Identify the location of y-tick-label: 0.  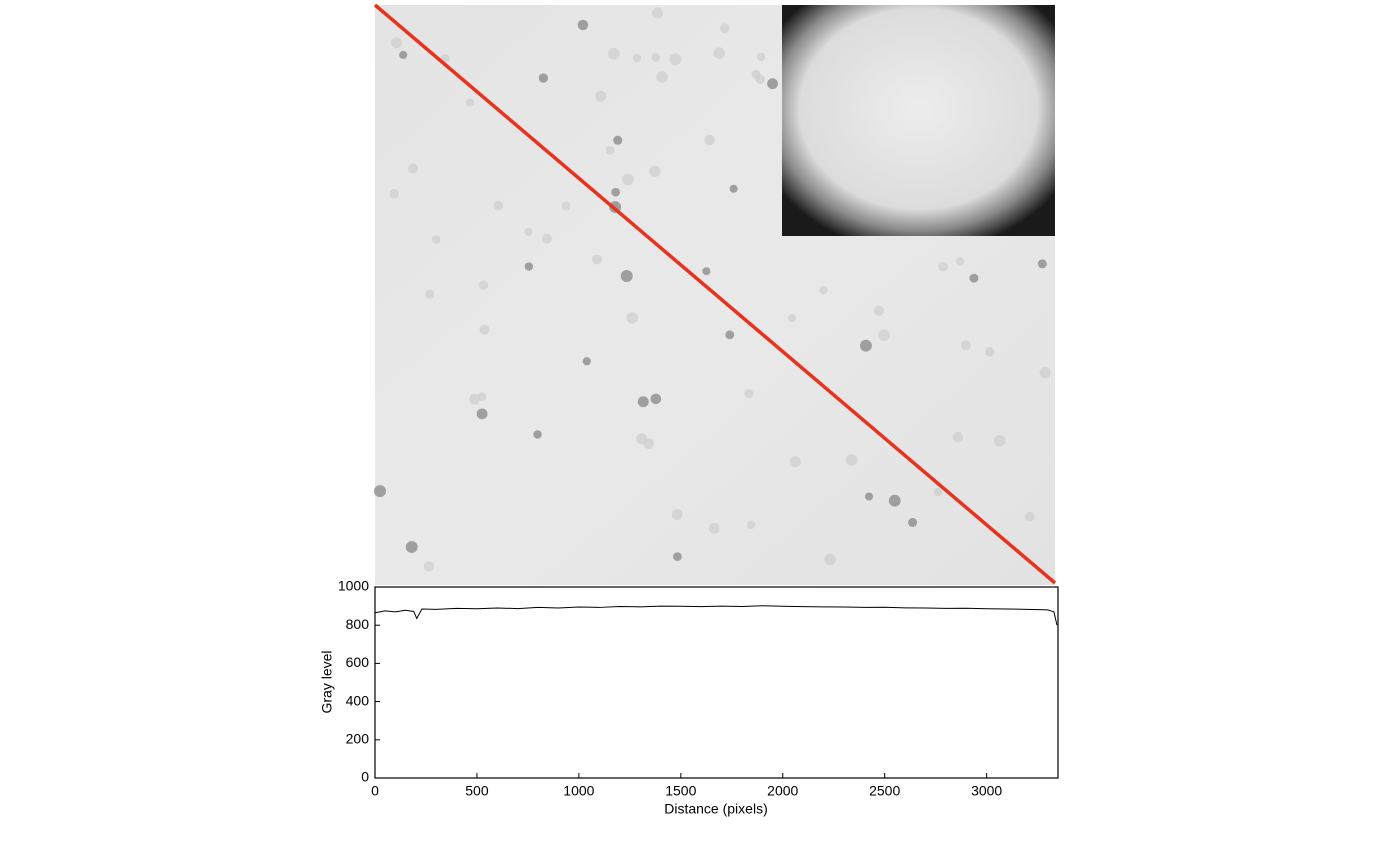
(365, 777).